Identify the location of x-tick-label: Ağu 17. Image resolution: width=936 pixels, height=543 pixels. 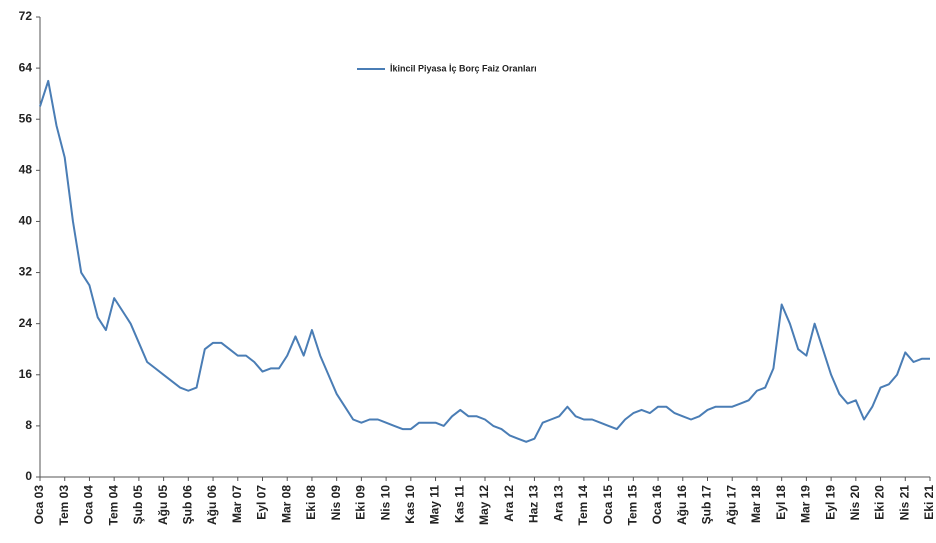
(731, 505).